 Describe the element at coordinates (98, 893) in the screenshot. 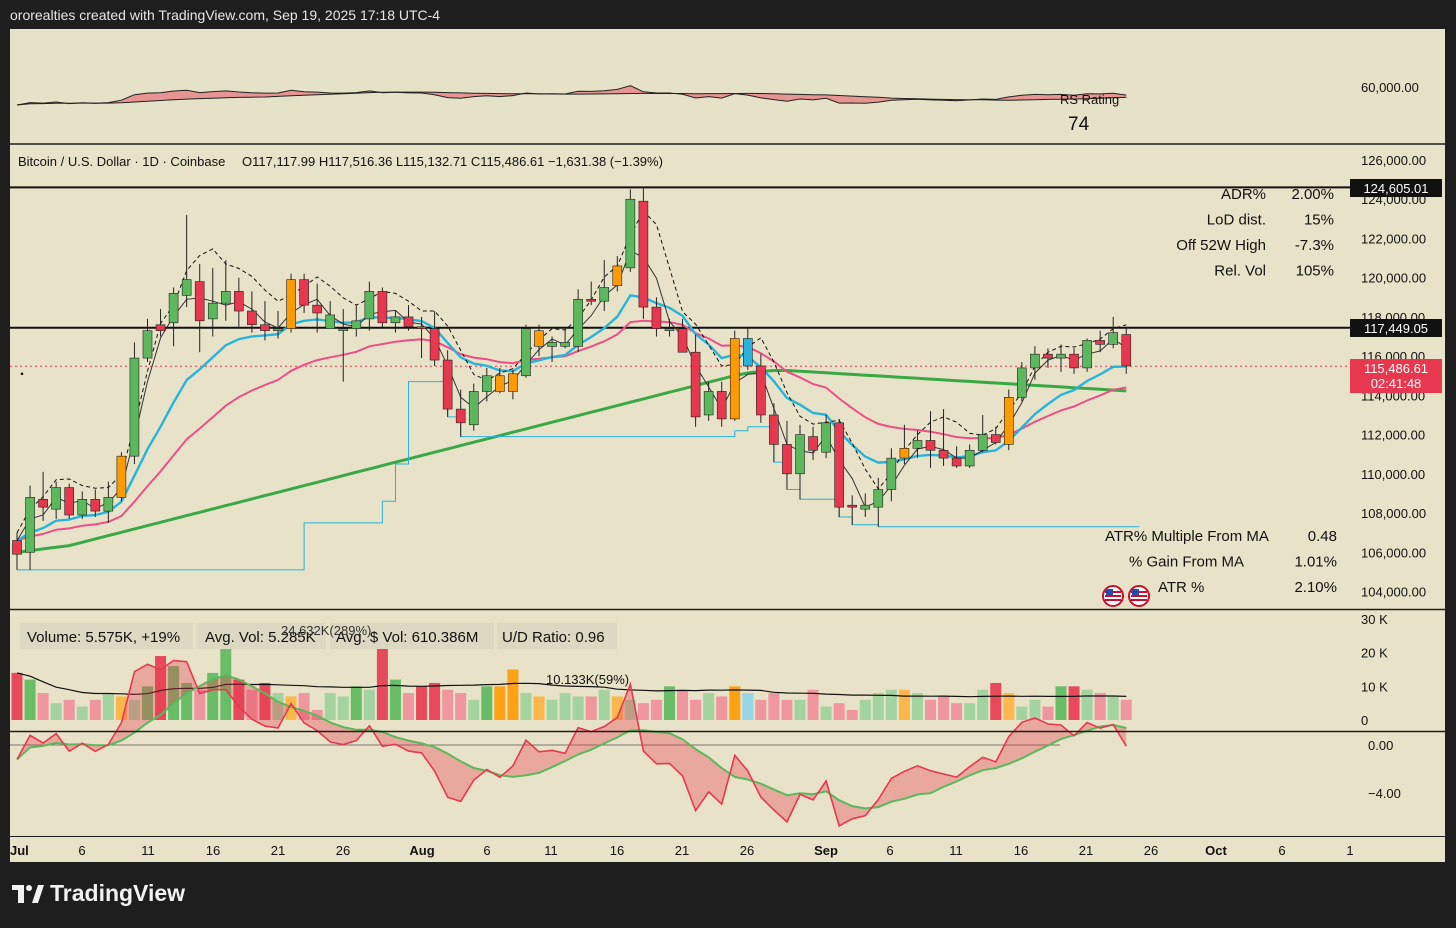

I see `tradingview-brand: TradingView` at that location.